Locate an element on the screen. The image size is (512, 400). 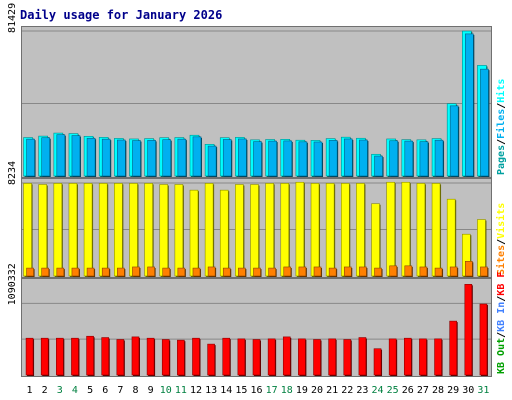
x-tick-label-day-19: 19 is located at coordinates (302, 390).